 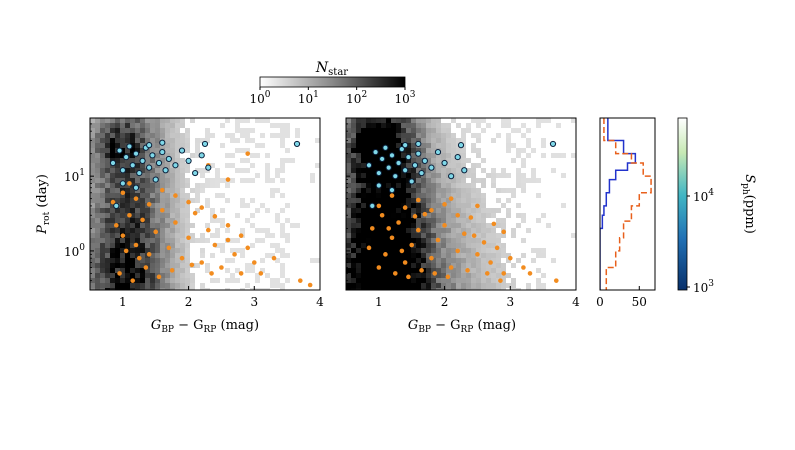 I want to click on colorbar-tick-label: 104, so click(x=703, y=196).